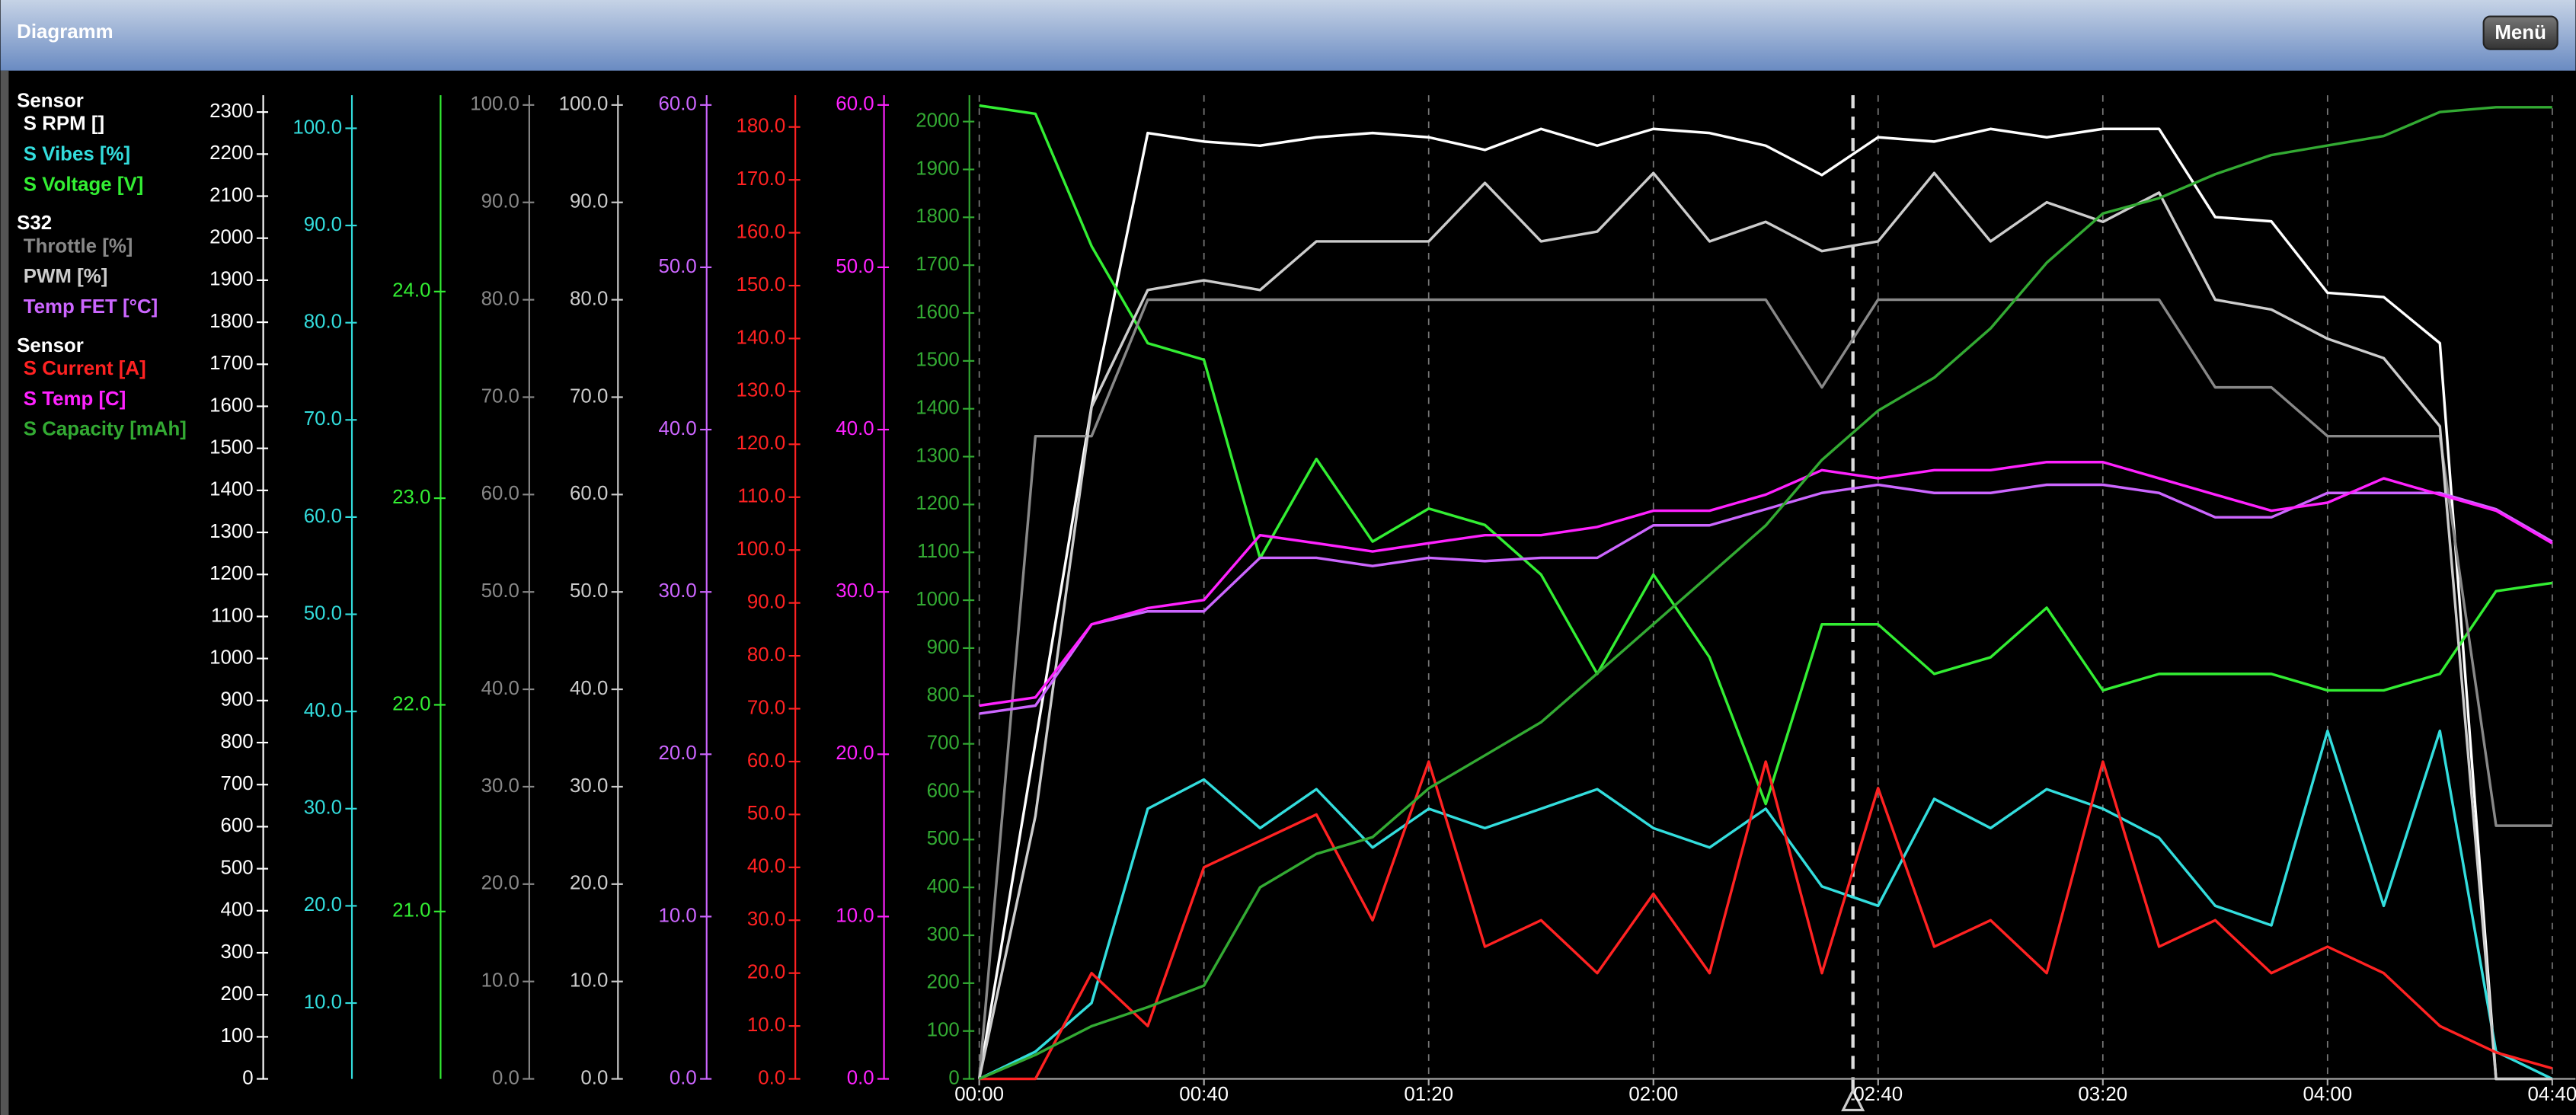  Describe the element at coordinates (944, 838) in the screenshot. I see `y-tick-label: 500` at that location.